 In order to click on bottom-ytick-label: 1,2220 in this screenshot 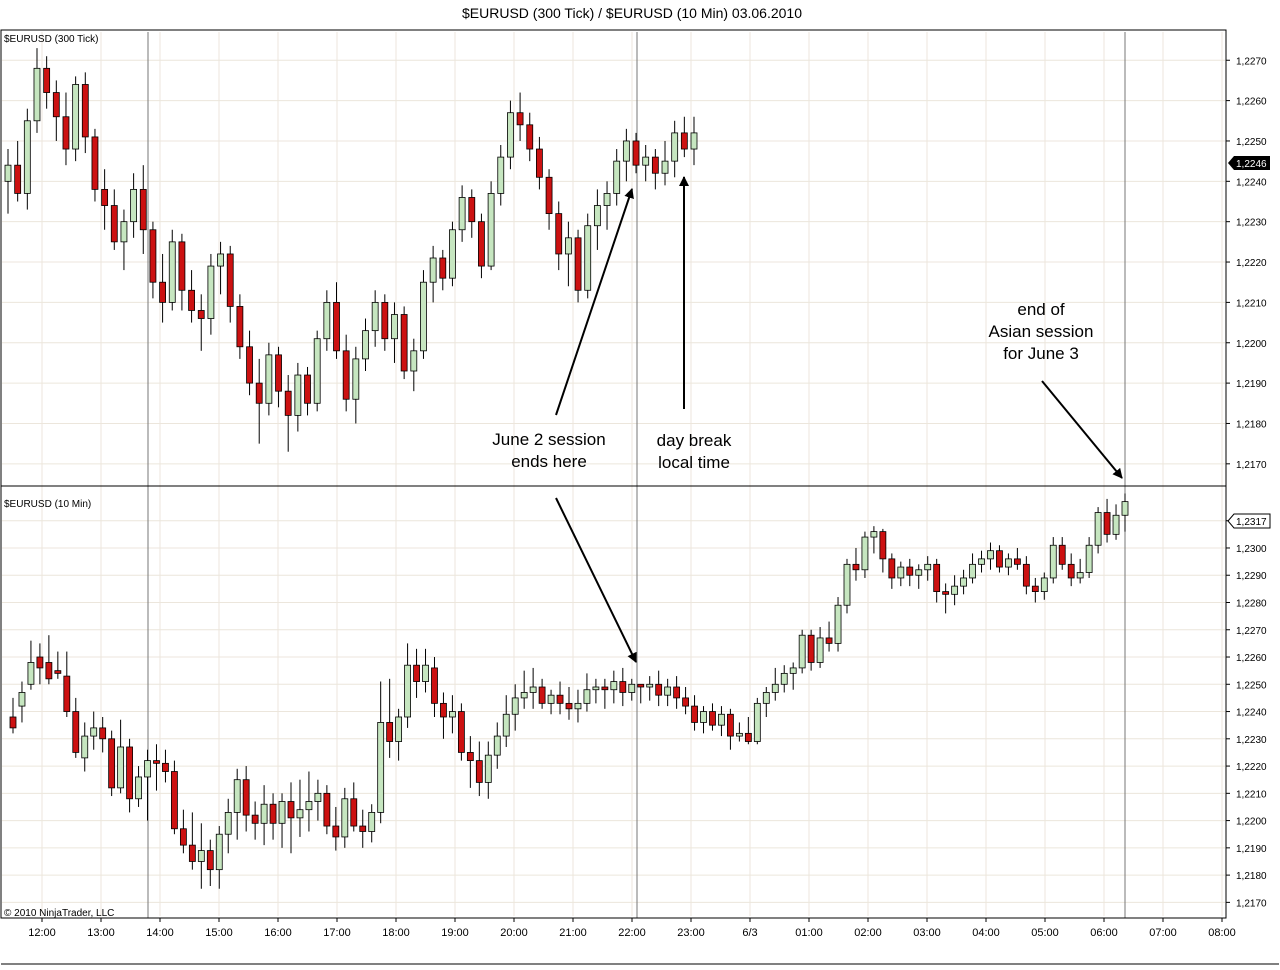, I will do `click(1251, 767)`.